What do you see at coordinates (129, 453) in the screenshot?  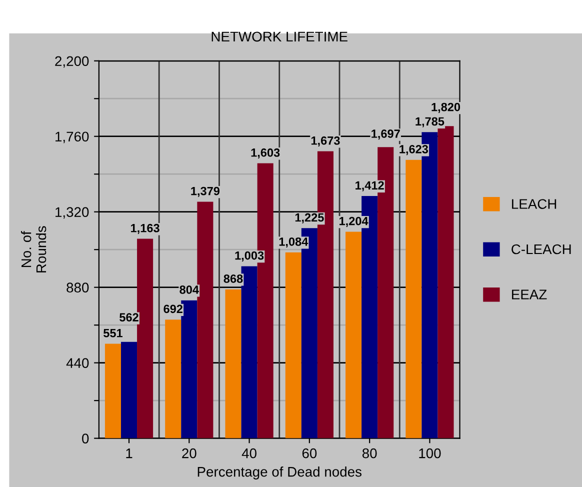 I see `x-tick-label: 1` at bounding box center [129, 453].